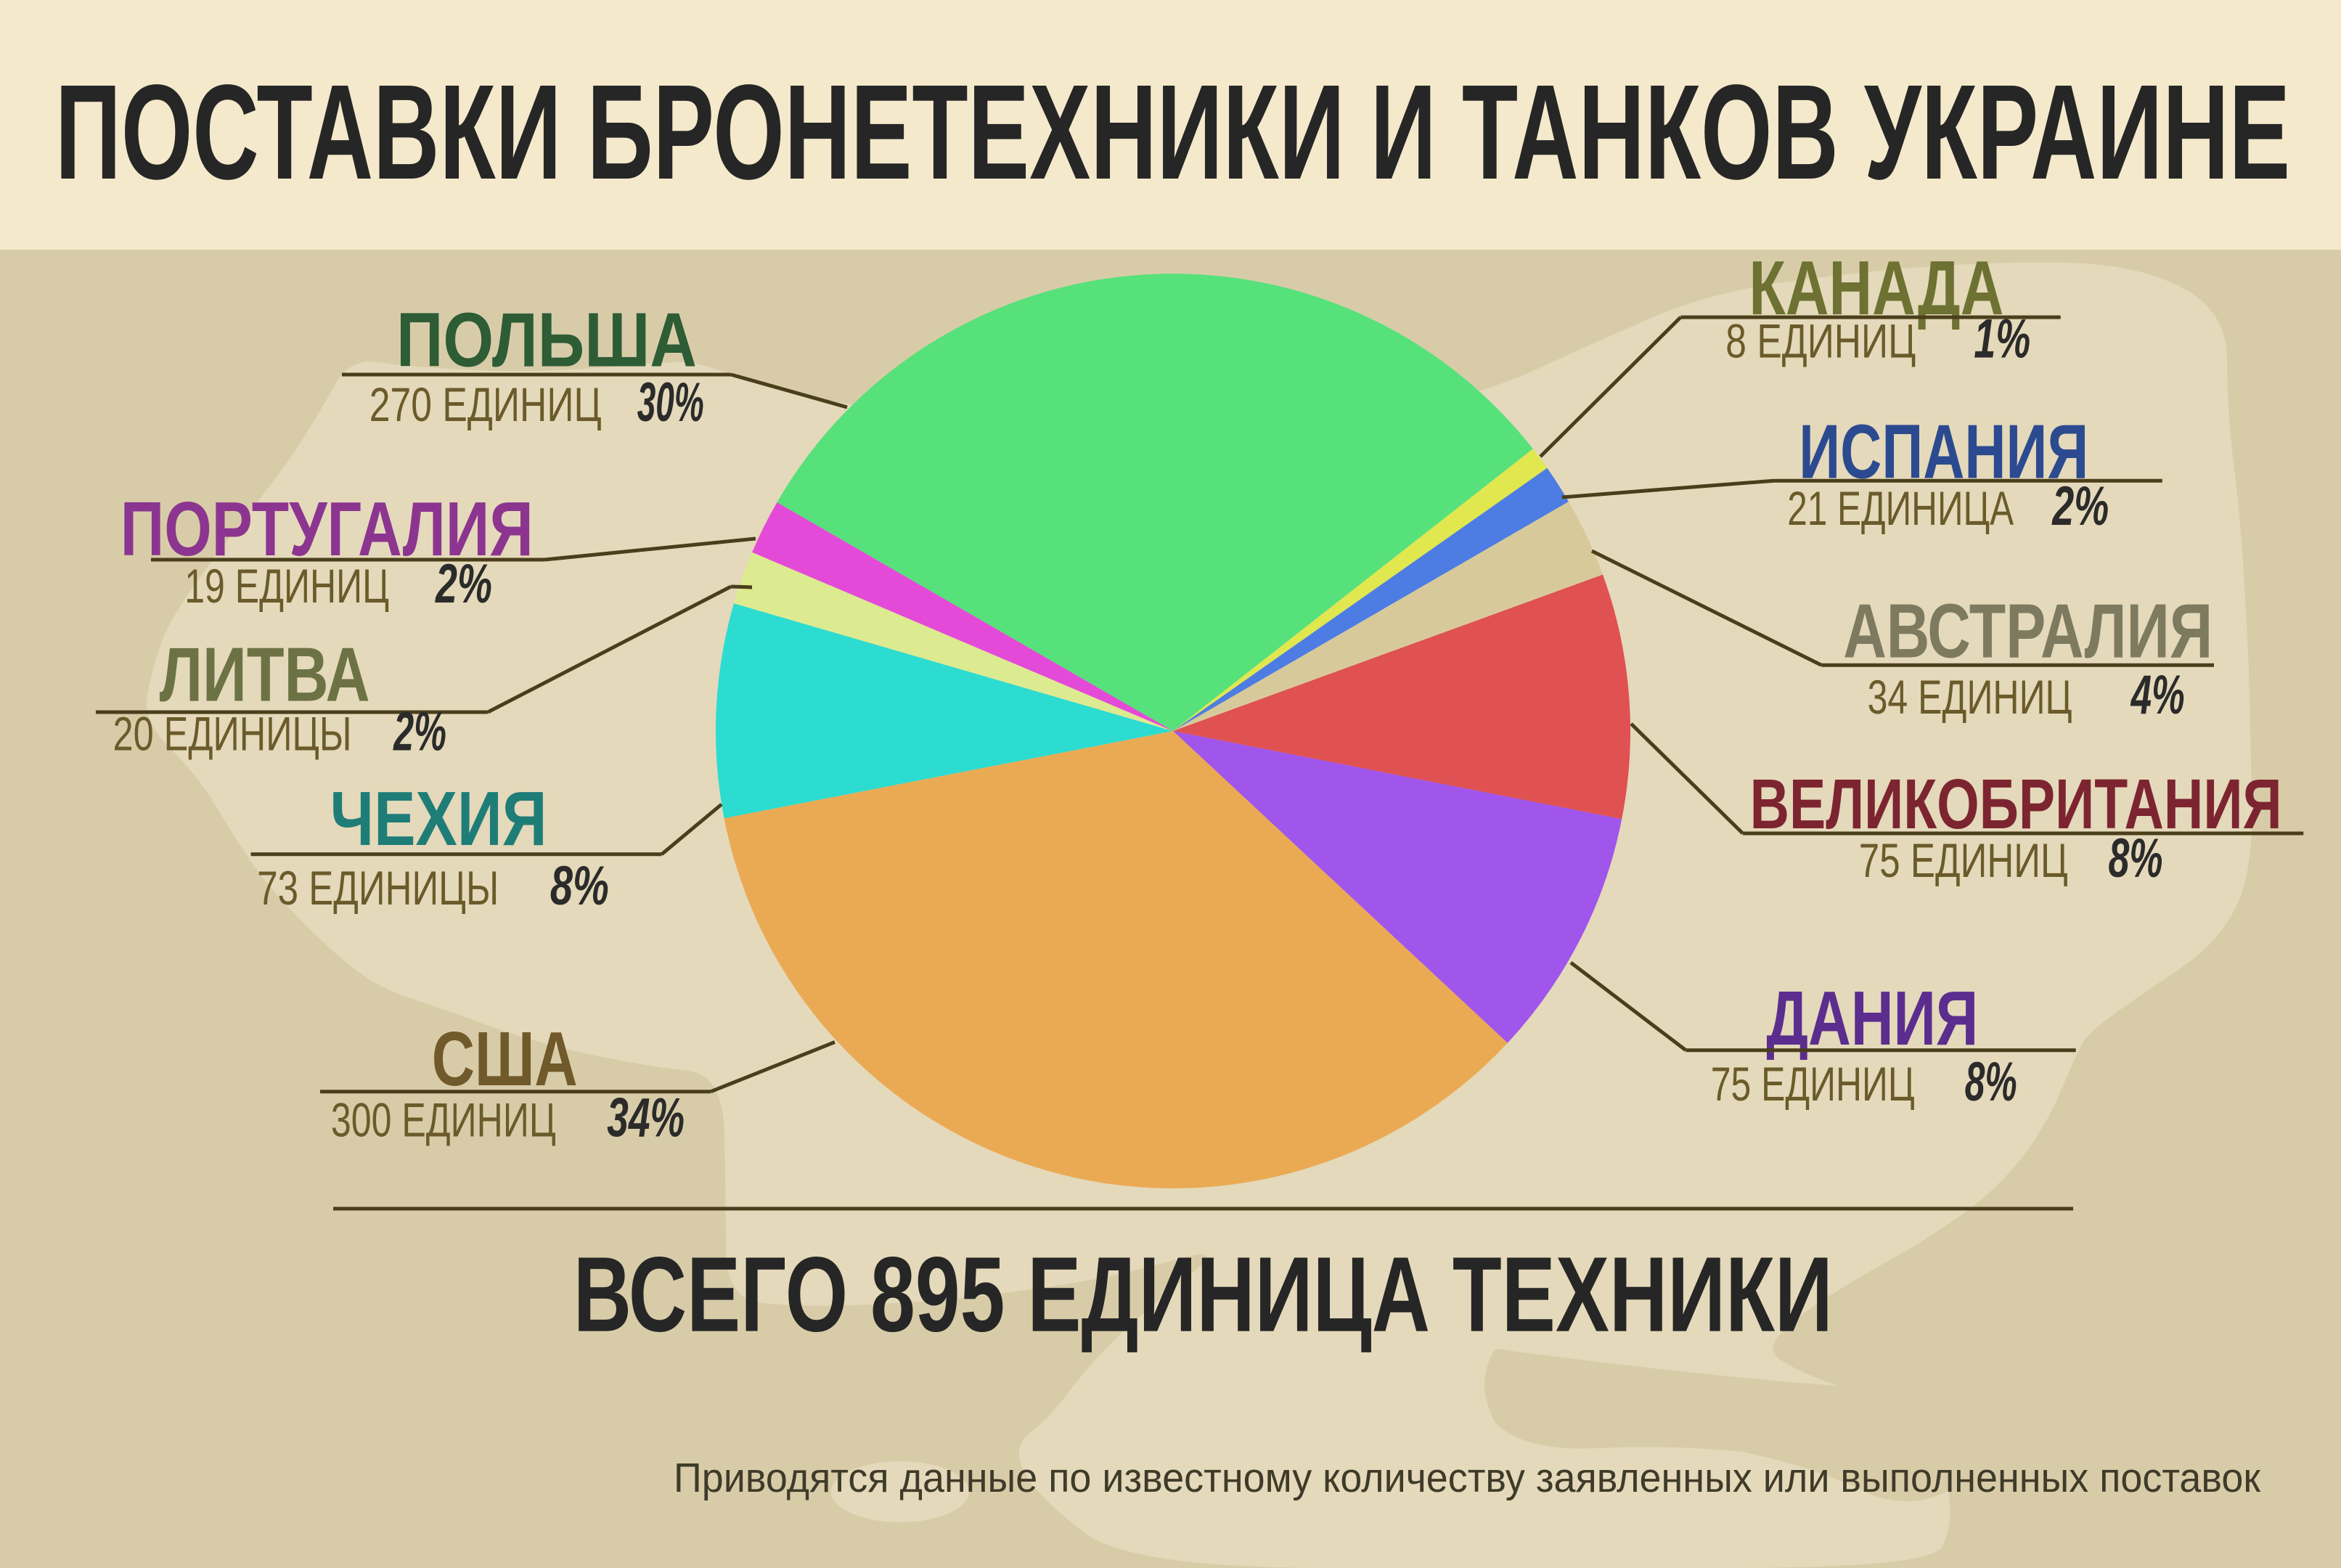 The width and height of the screenshot is (2341, 1568). I want to click on svg-text: 30%, so click(671, 403).